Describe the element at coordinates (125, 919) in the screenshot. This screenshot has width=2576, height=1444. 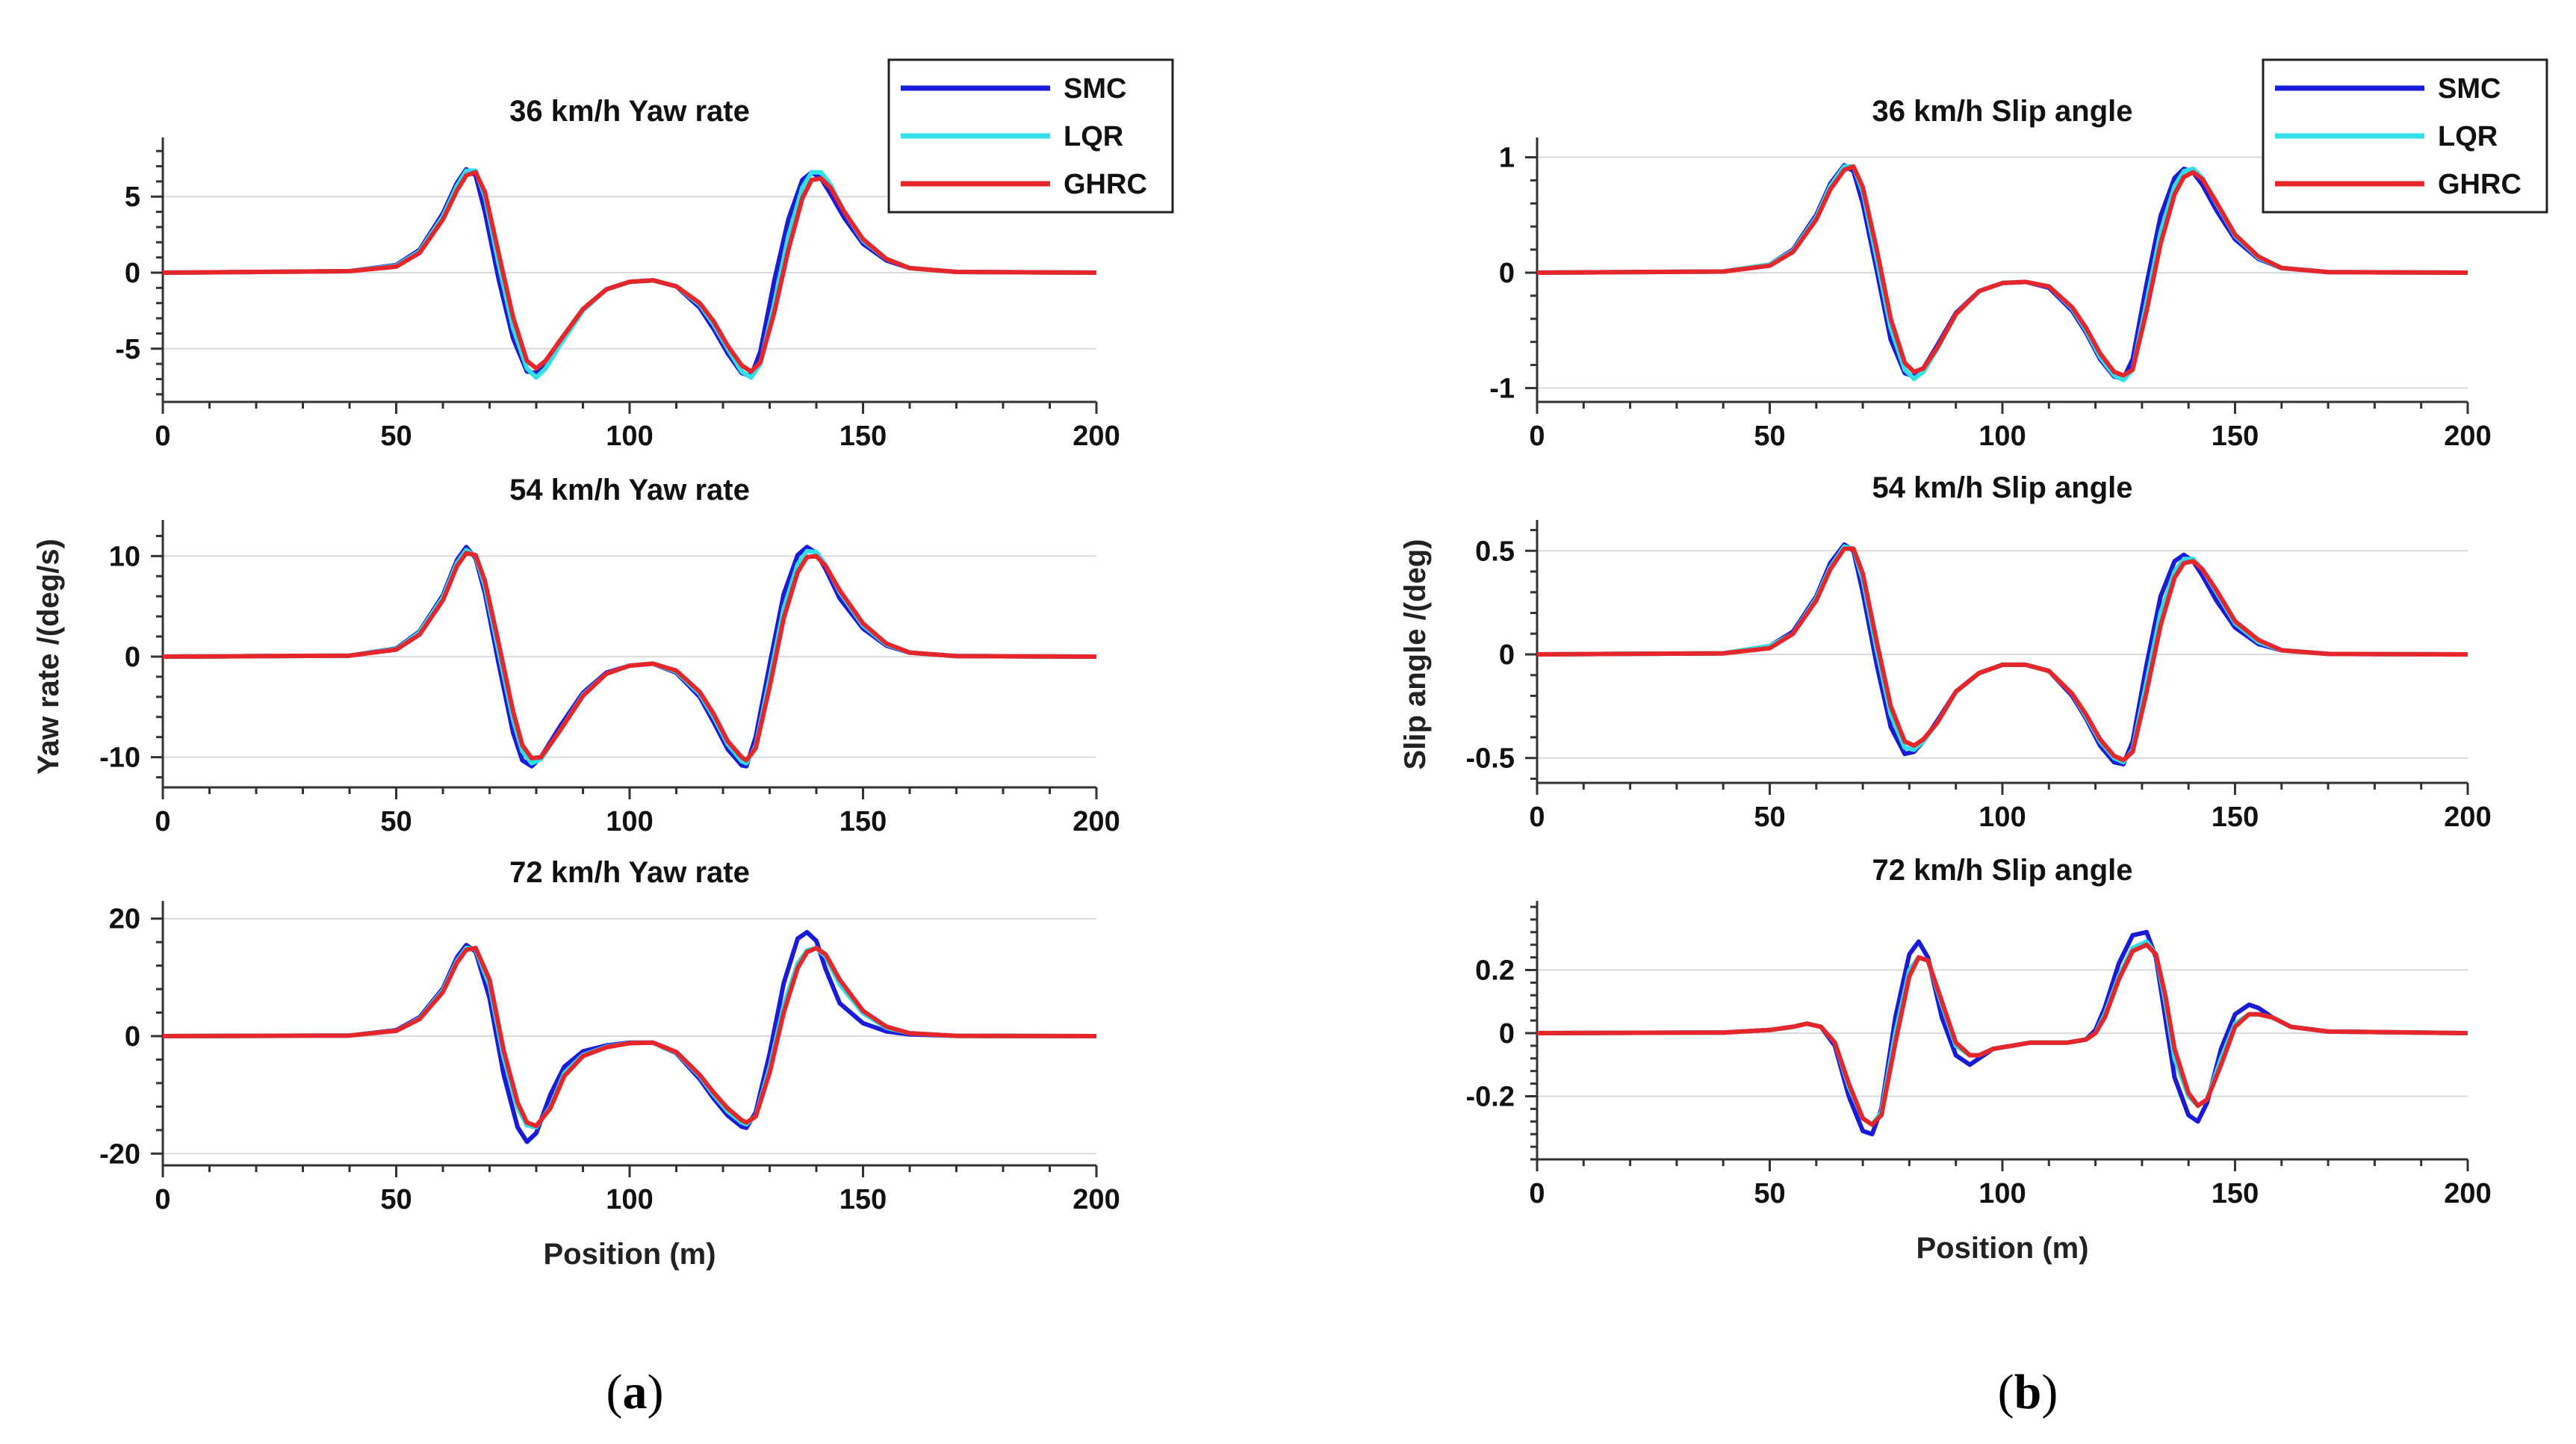
I see `y-tick-label: 20` at that location.